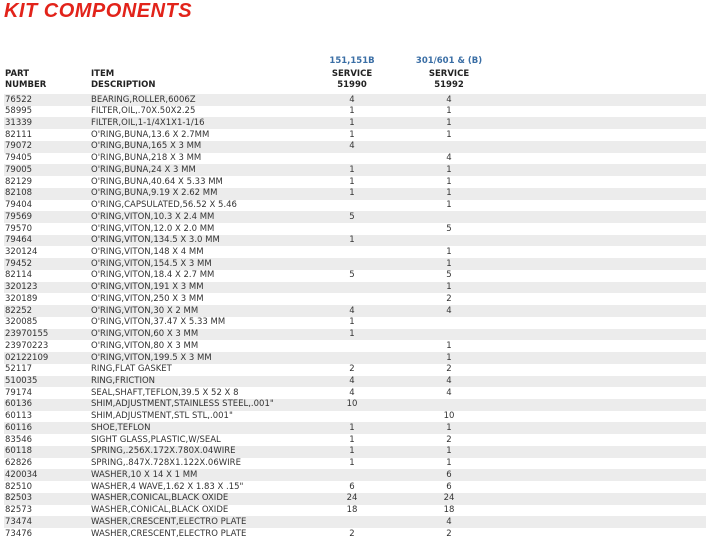  Describe the element at coordinates (123, 381) in the screenshot. I see `description: RING,FRICTION` at that location.